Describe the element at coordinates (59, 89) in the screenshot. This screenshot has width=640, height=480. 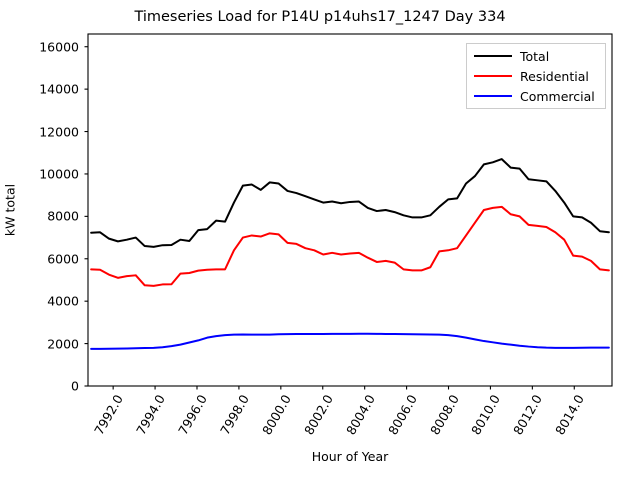
I see `y-axis-tick-label: 14000` at that location.